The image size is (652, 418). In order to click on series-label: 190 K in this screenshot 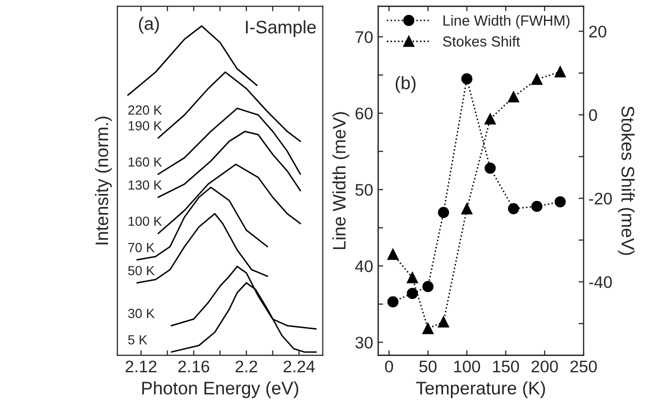, I will do `click(145, 125)`.